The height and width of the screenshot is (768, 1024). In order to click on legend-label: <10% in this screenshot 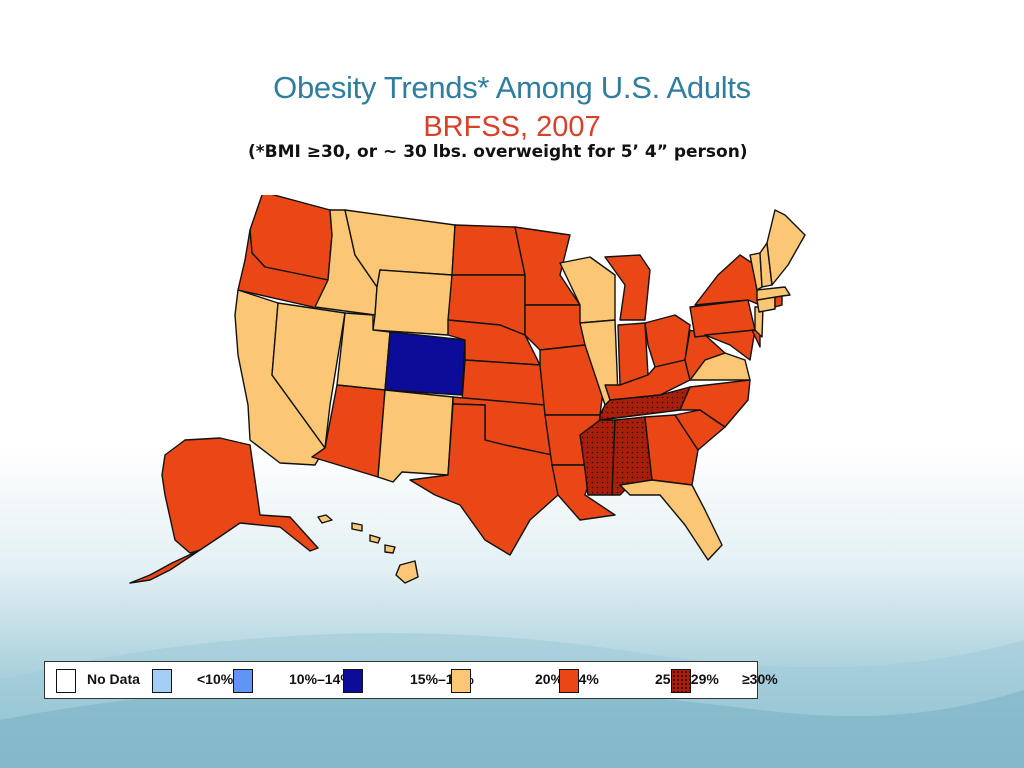, I will do `click(215, 679)`.